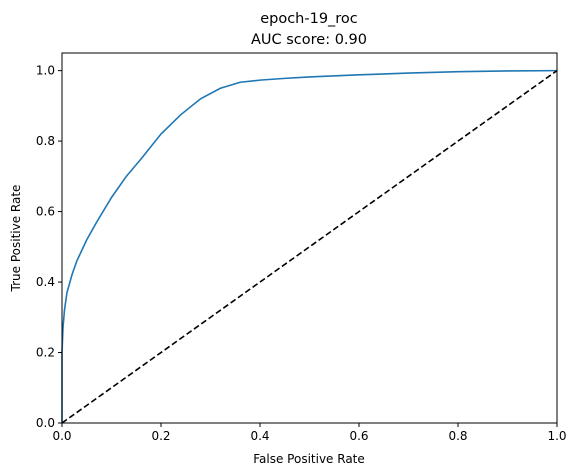 The image size is (578, 476). What do you see at coordinates (16, 239) in the screenshot?
I see `y-axis-label: True Positive Rate` at bounding box center [16, 239].